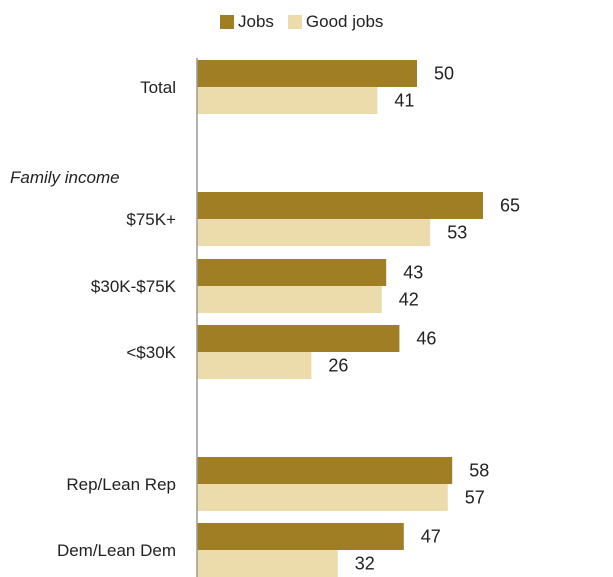 Image resolution: width=613 pixels, height=577 pixels. Describe the element at coordinates (479, 471) in the screenshot. I see `value-label-jobs-rep-lean-rep: 58` at that location.